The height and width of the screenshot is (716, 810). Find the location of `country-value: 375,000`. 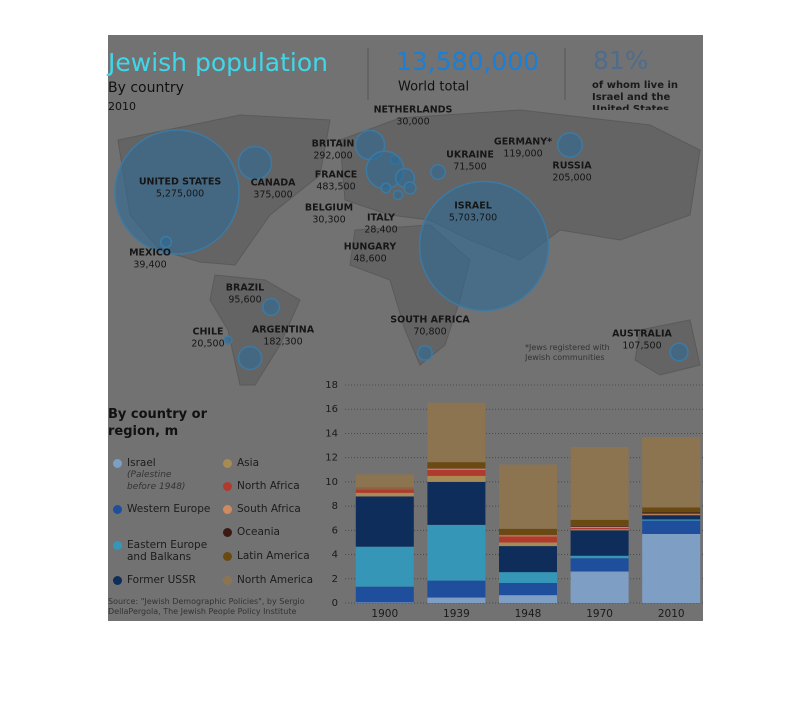

country-value: 375,000 is located at coordinates (272, 195).